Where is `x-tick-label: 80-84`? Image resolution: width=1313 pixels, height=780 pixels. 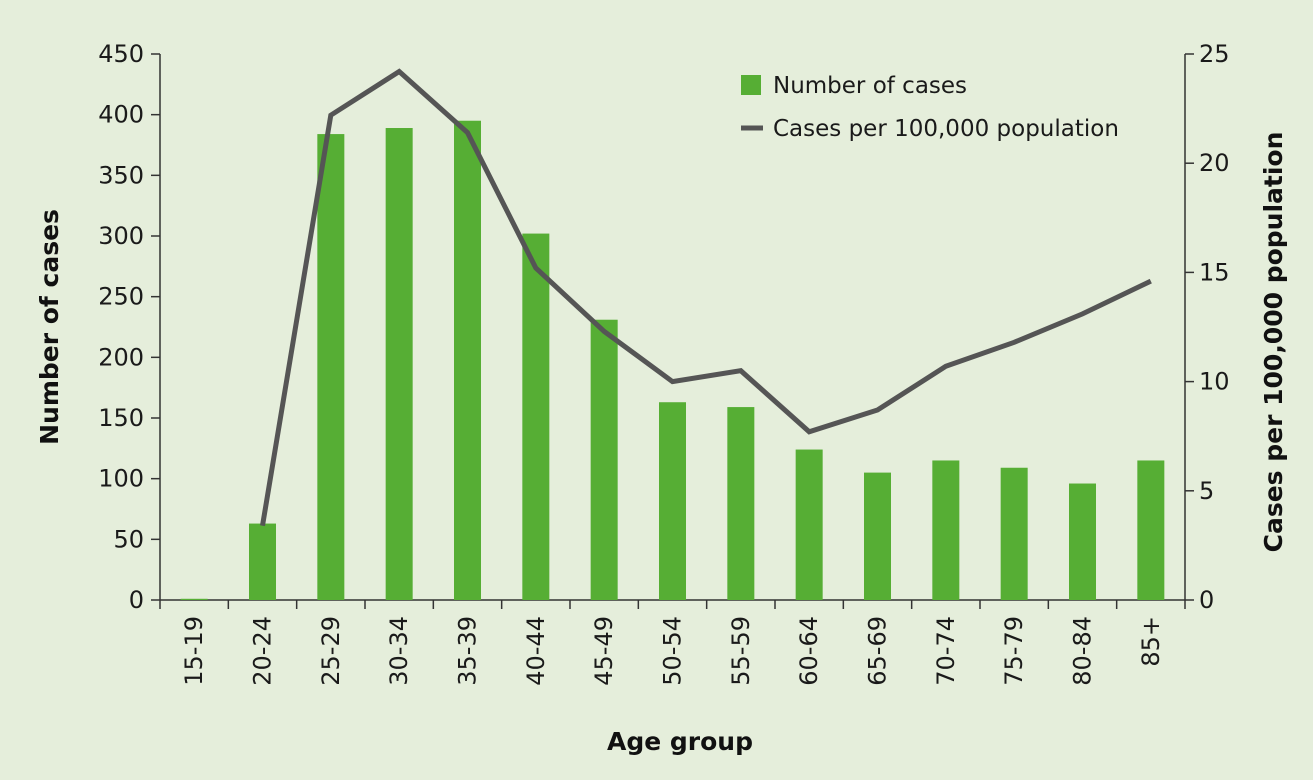 x-tick-label: 80-84 is located at coordinates (1083, 651).